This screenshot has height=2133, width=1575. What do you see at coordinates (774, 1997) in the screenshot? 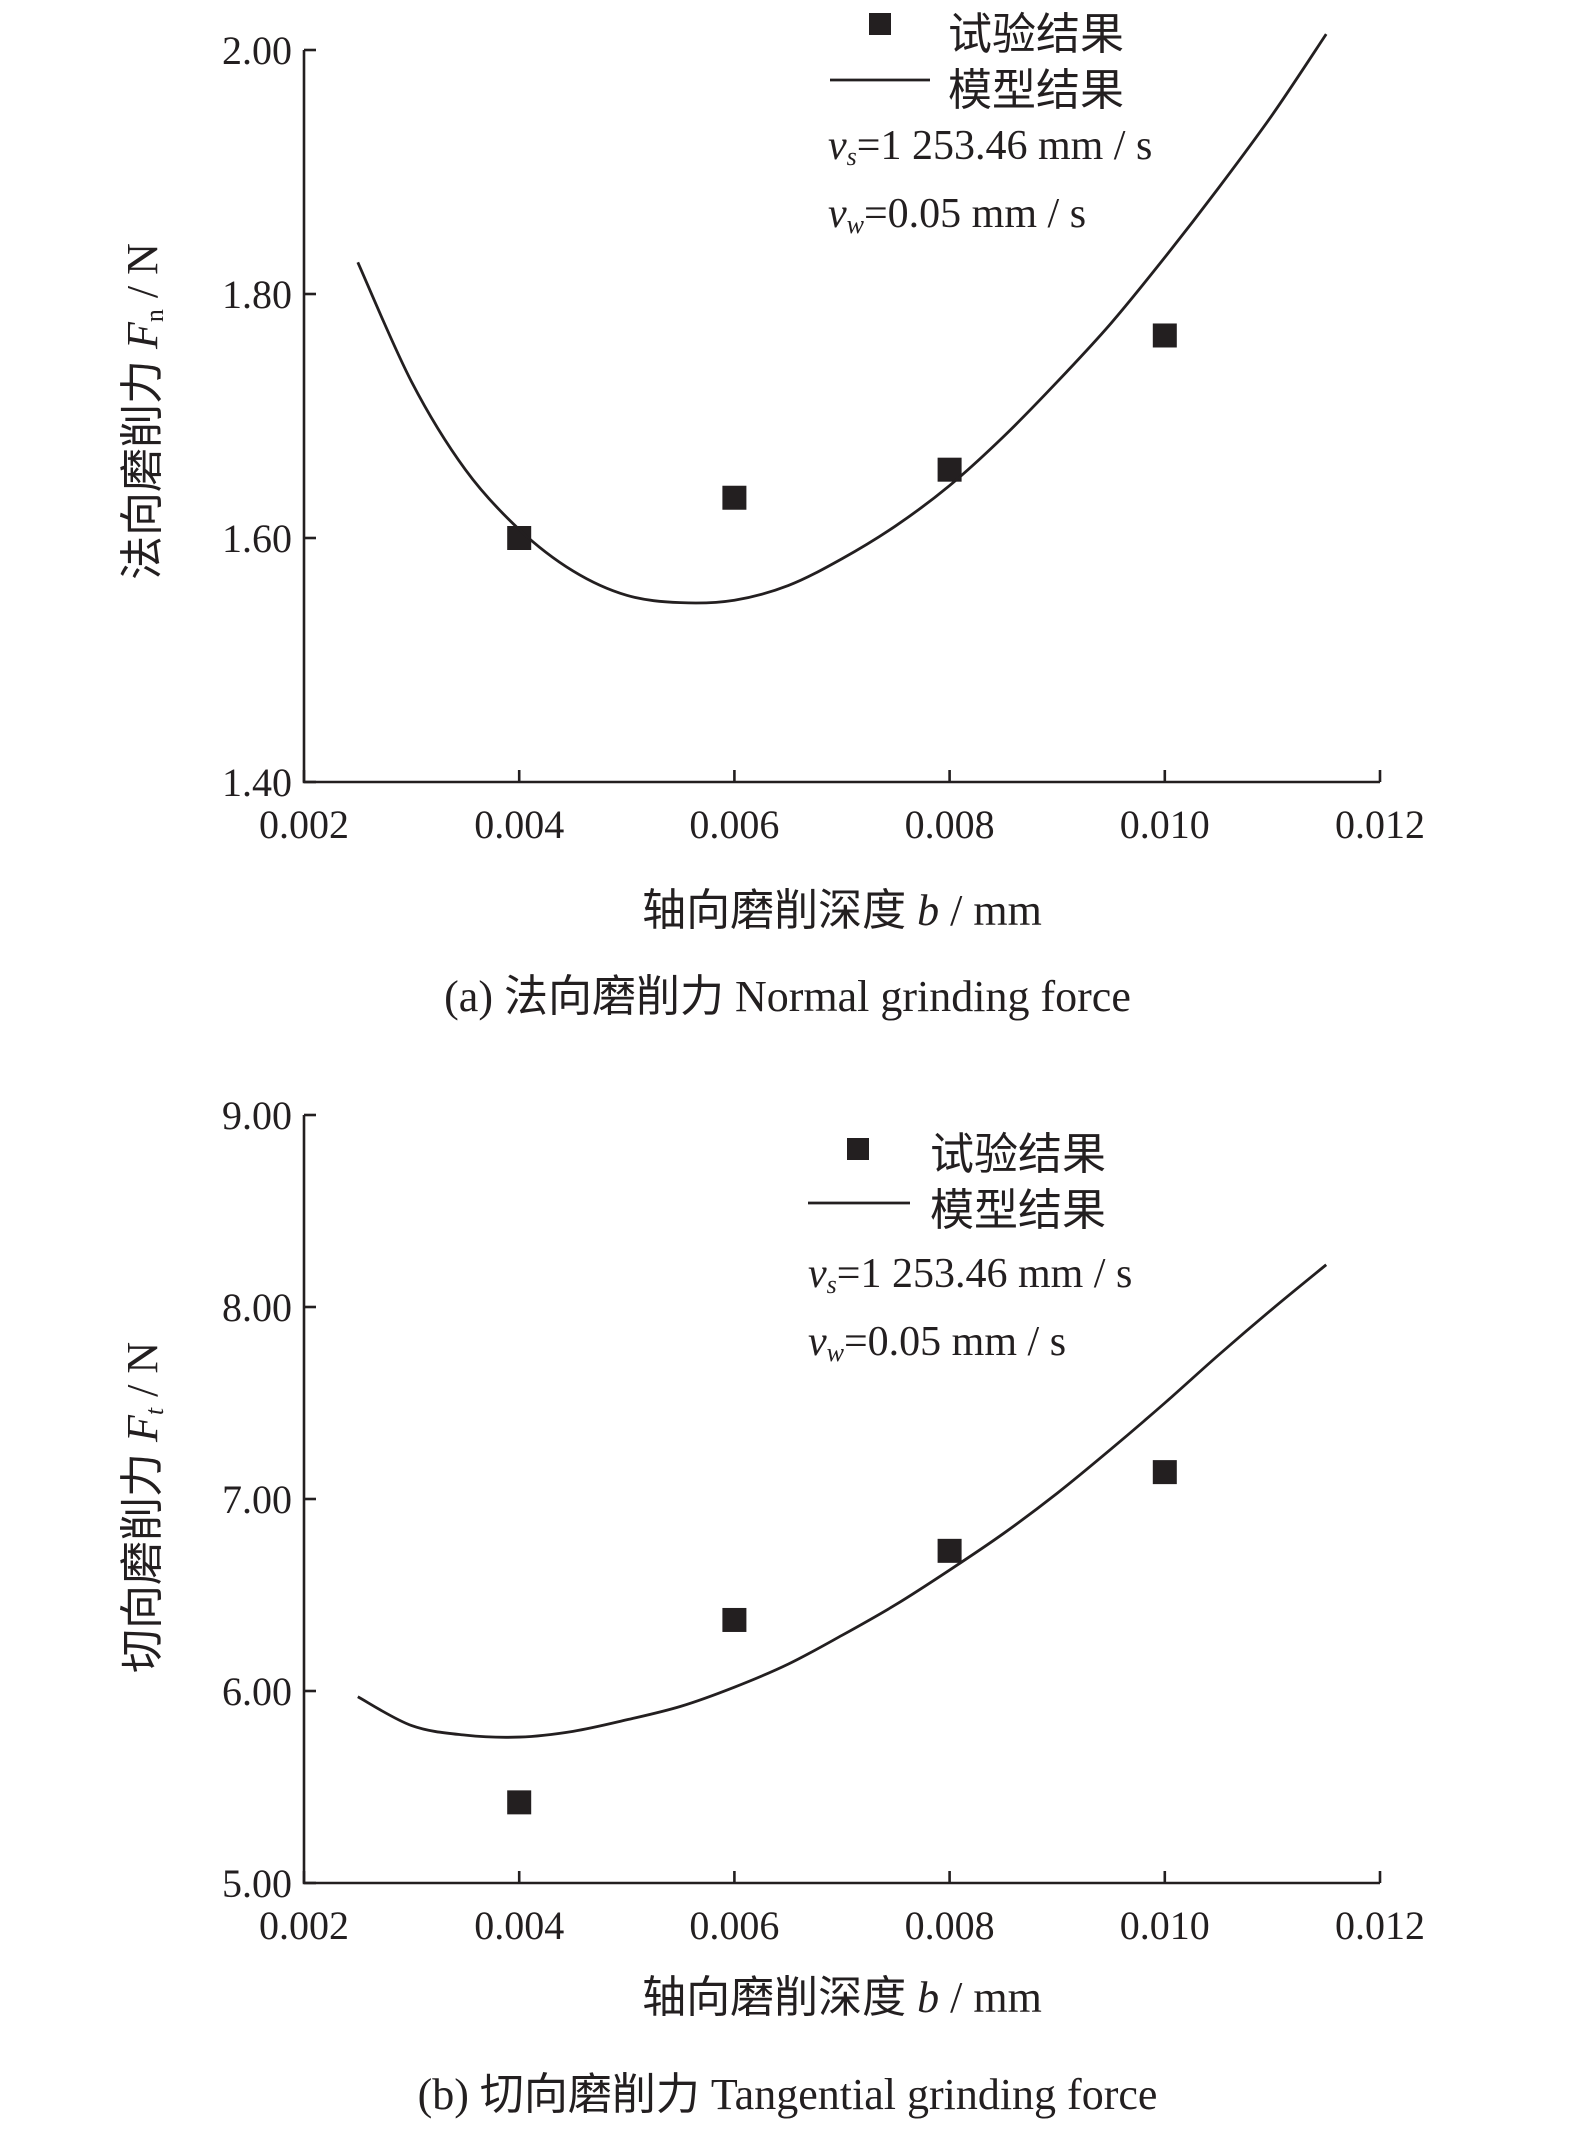
I see `x-axis-label-b-text: 轴向磨削深度` at bounding box center [774, 1997].